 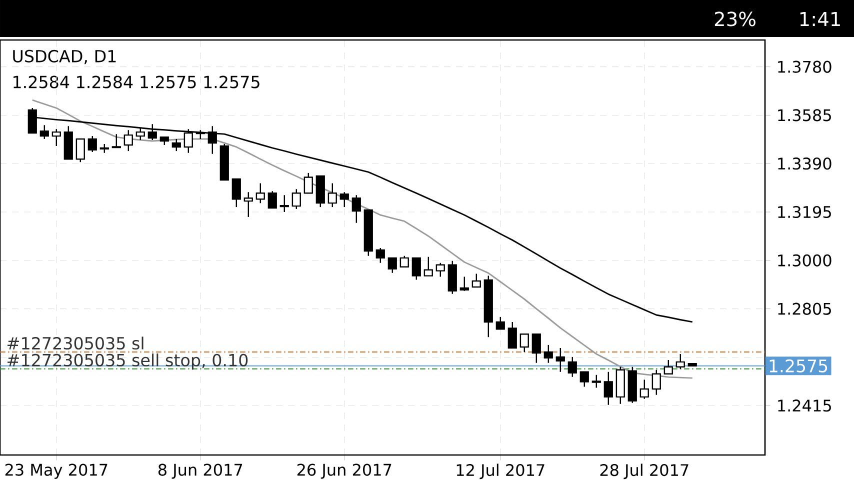 What do you see at coordinates (820, 19) in the screenshot?
I see `text: 1:41` at bounding box center [820, 19].